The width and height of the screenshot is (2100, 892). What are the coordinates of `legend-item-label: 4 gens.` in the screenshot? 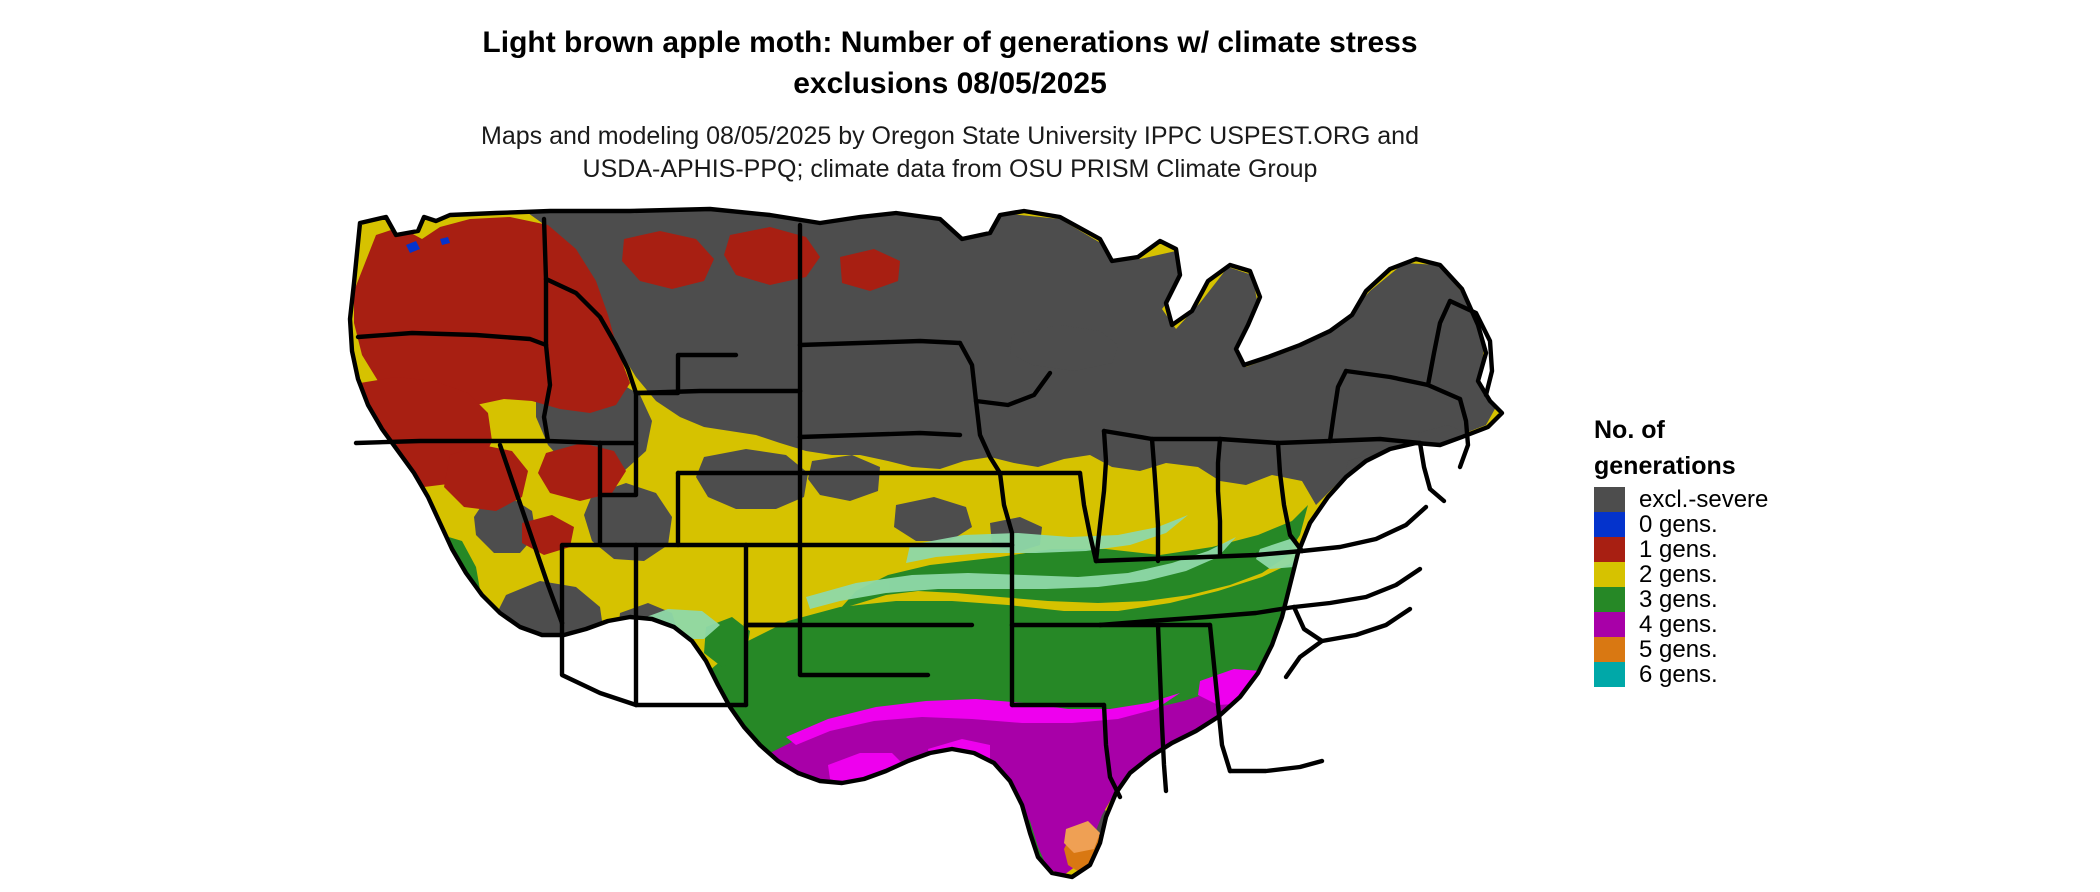 It's located at (1678, 624).